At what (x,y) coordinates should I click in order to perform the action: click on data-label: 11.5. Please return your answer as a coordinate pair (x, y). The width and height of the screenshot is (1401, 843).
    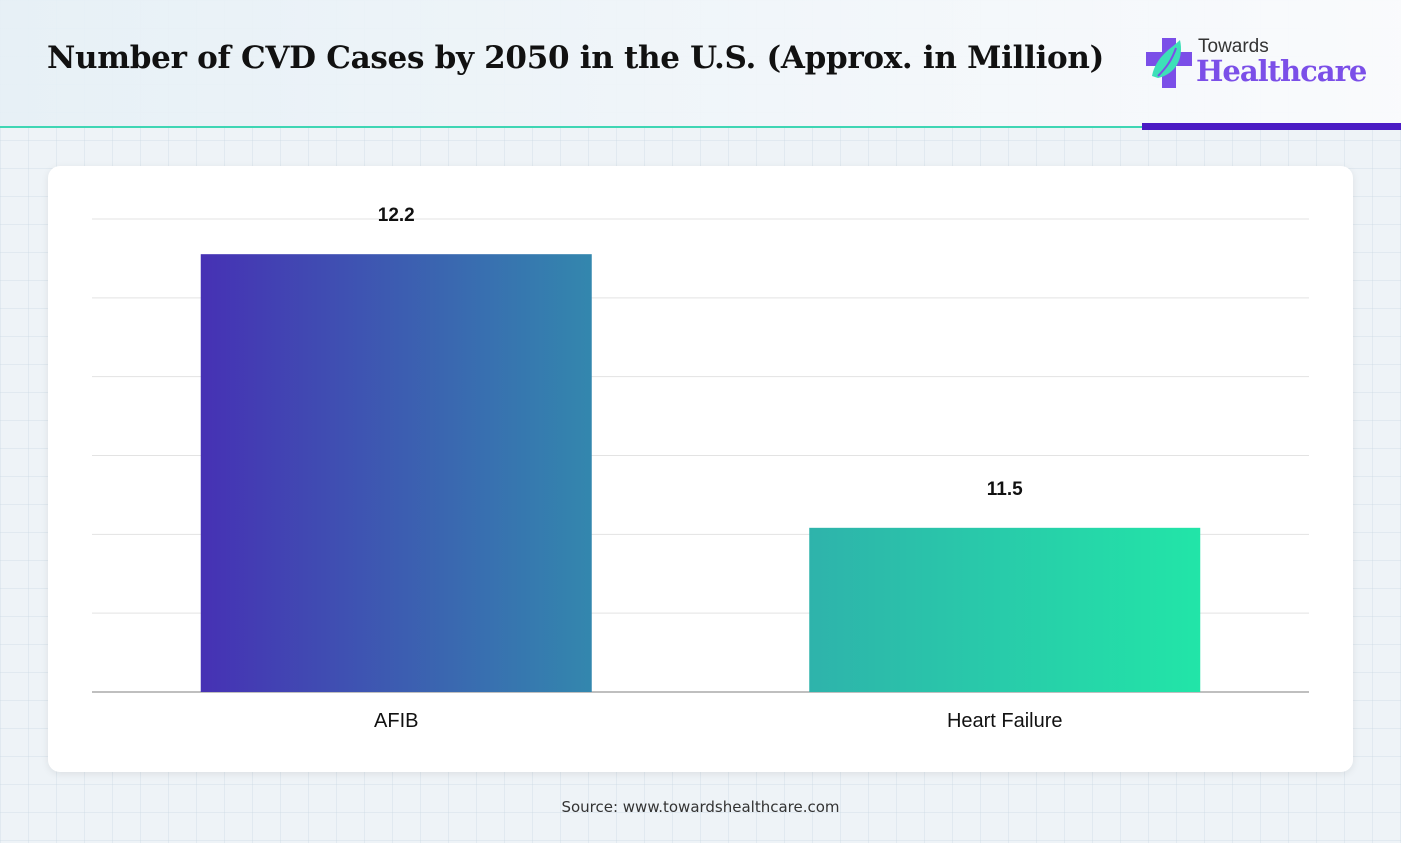
    Looking at the image, I should click on (1005, 489).